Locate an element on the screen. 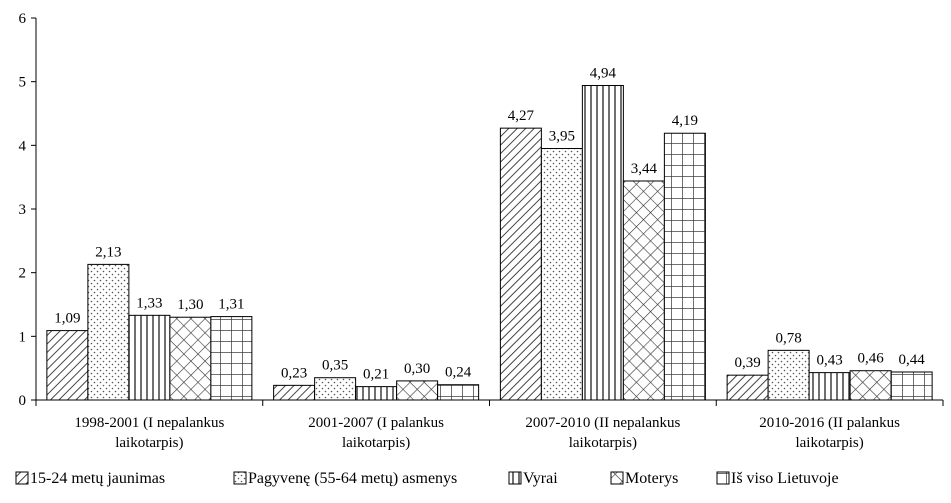 The width and height of the screenshot is (951, 503). y-tick-label: 5 is located at coordinates (23, 83).